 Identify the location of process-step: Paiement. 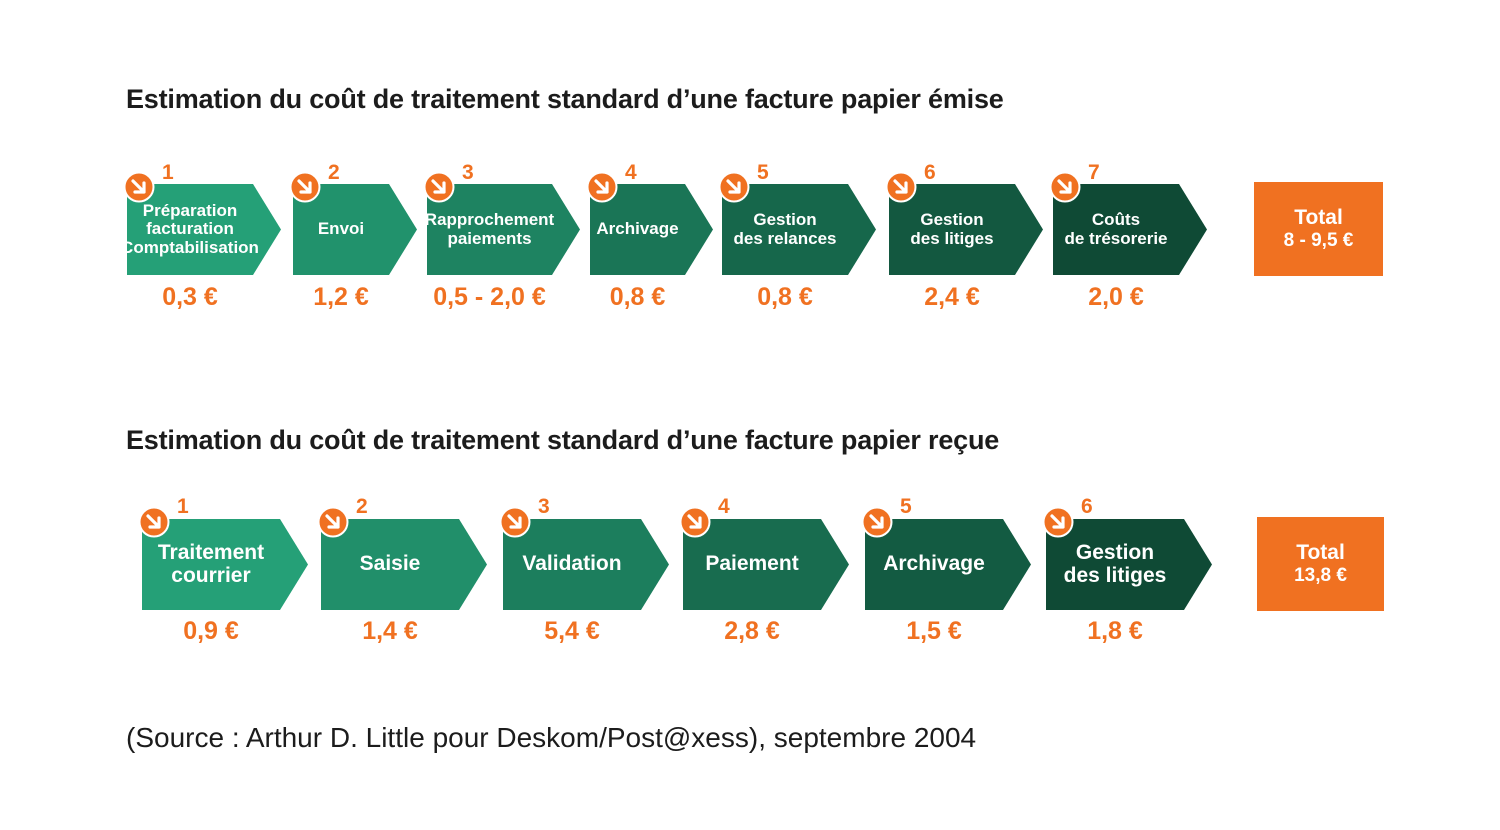
(766, 564).